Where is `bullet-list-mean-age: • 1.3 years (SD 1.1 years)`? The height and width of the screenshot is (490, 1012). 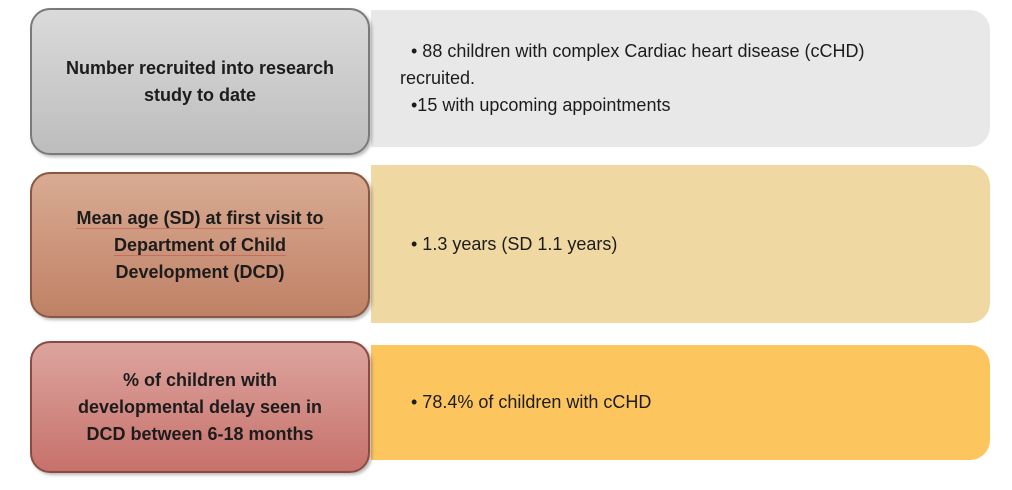
bullet-list-mean-age: • 1.3 years (SD 1.1 years) is located at coordinates (514, 243).